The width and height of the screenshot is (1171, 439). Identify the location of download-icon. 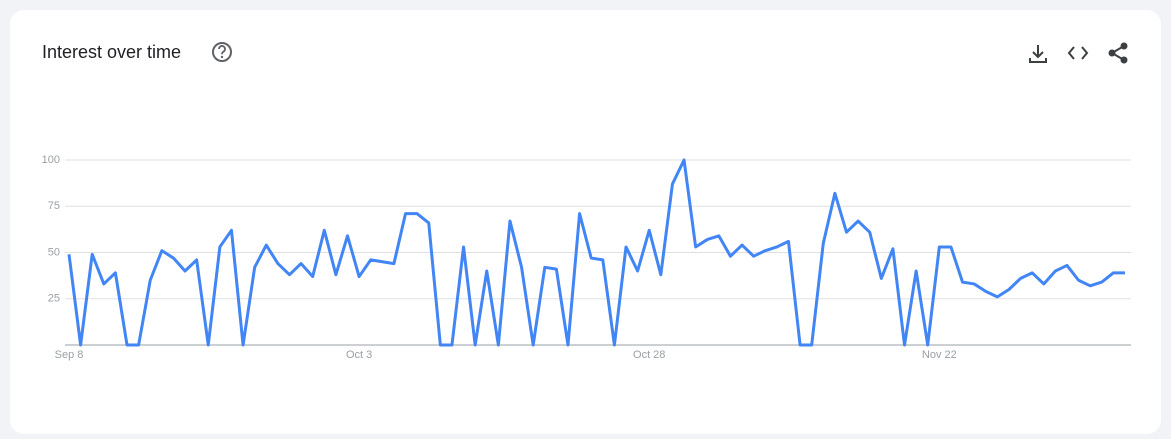
(1038, 54).